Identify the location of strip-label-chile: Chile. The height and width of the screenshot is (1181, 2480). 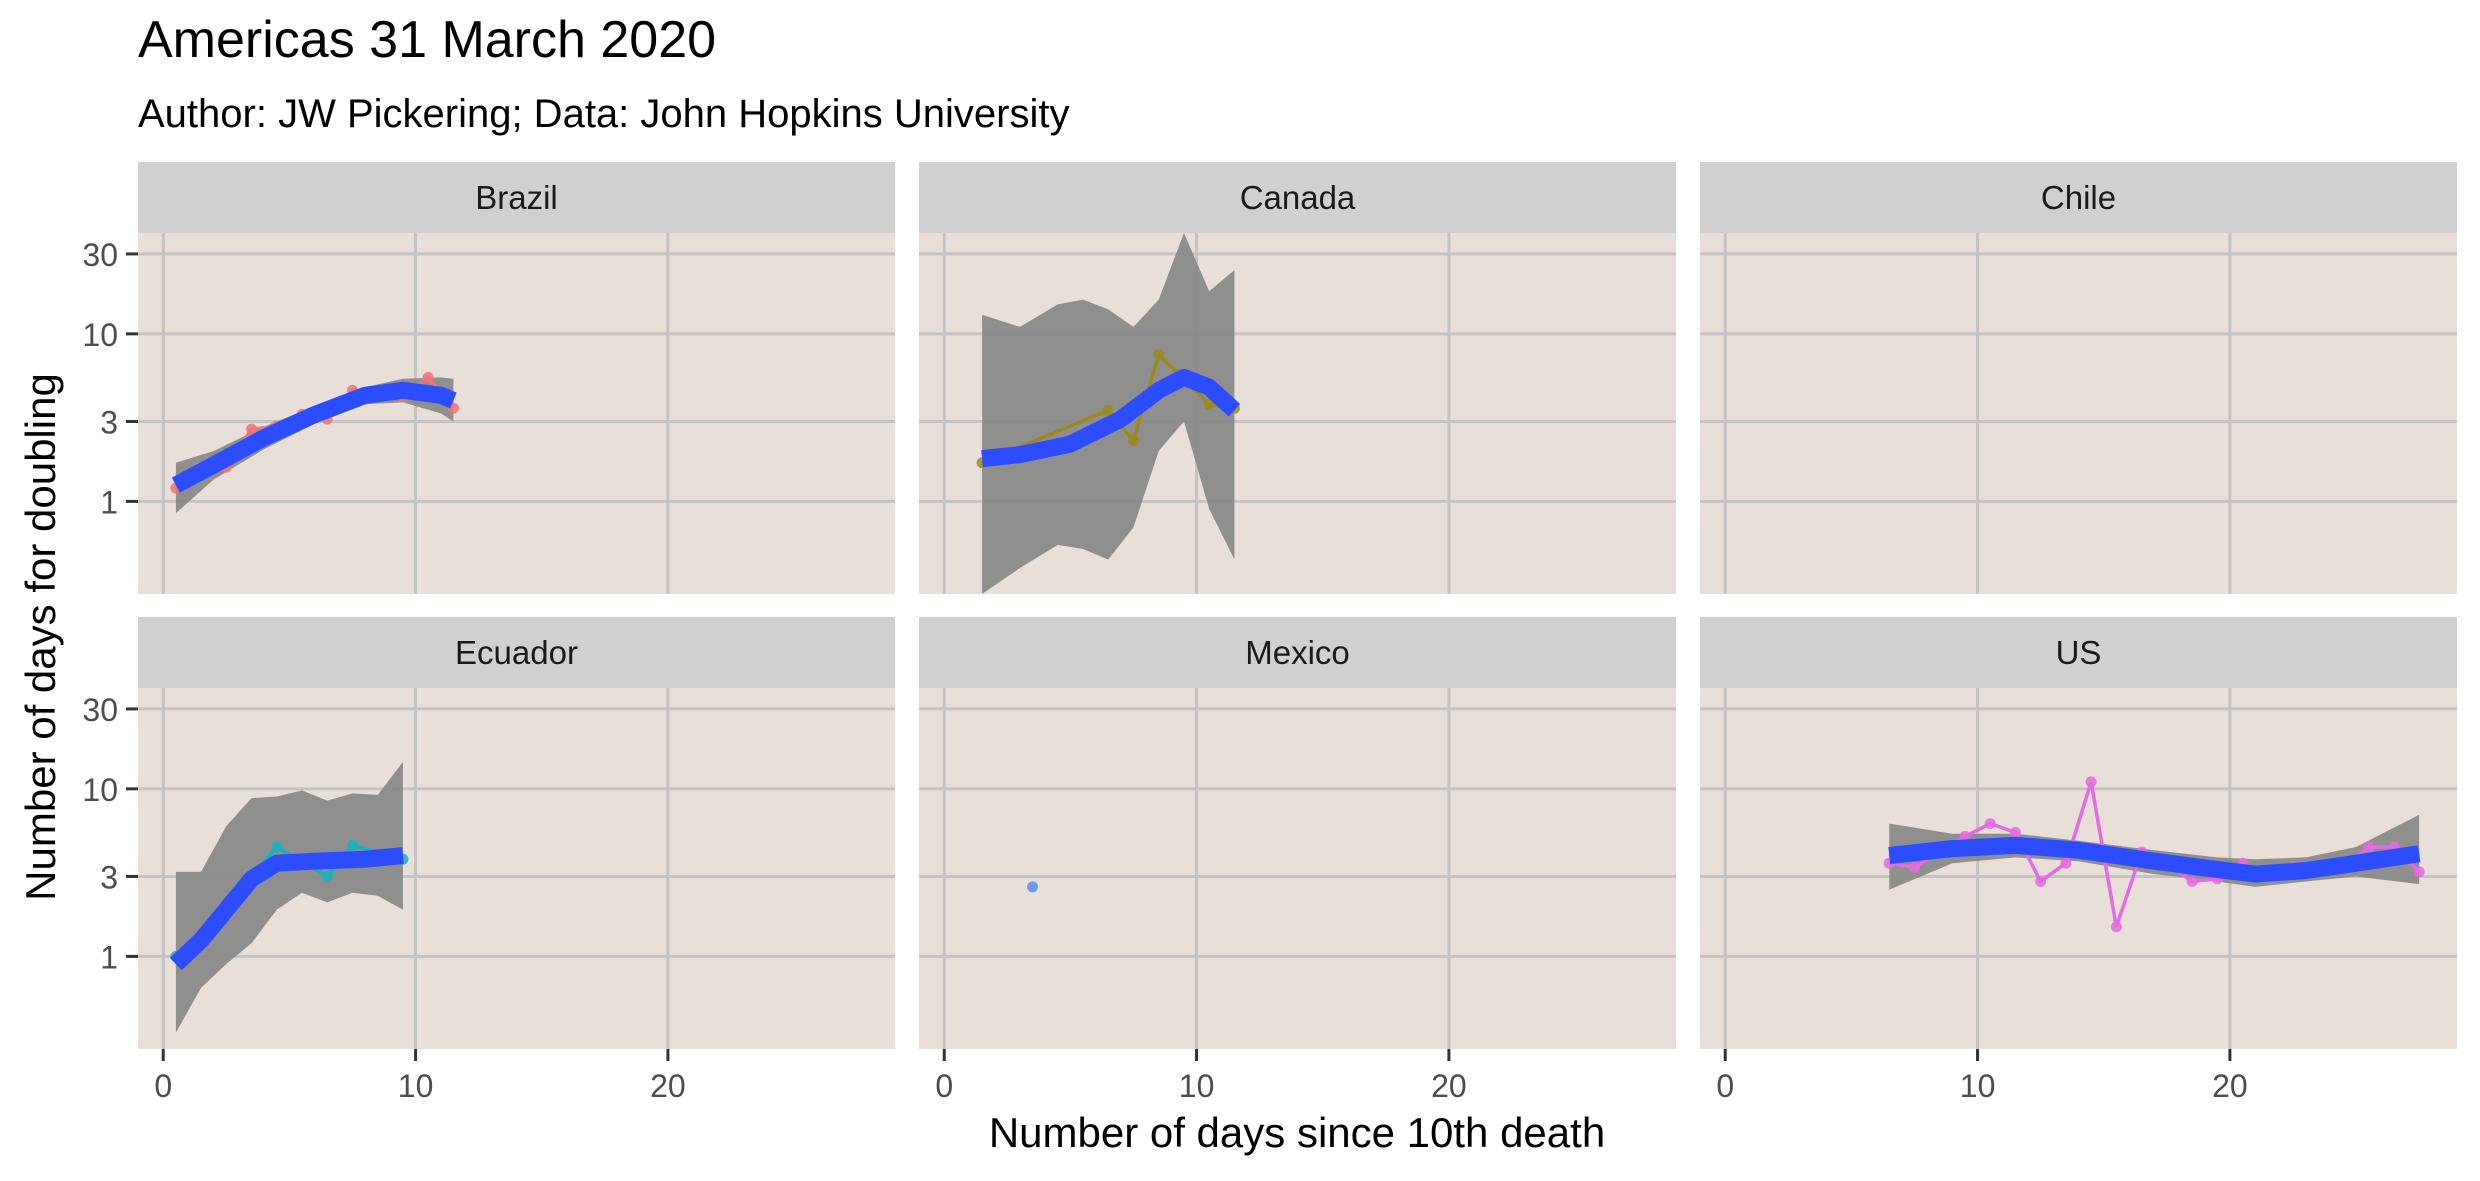
(2078, 197).